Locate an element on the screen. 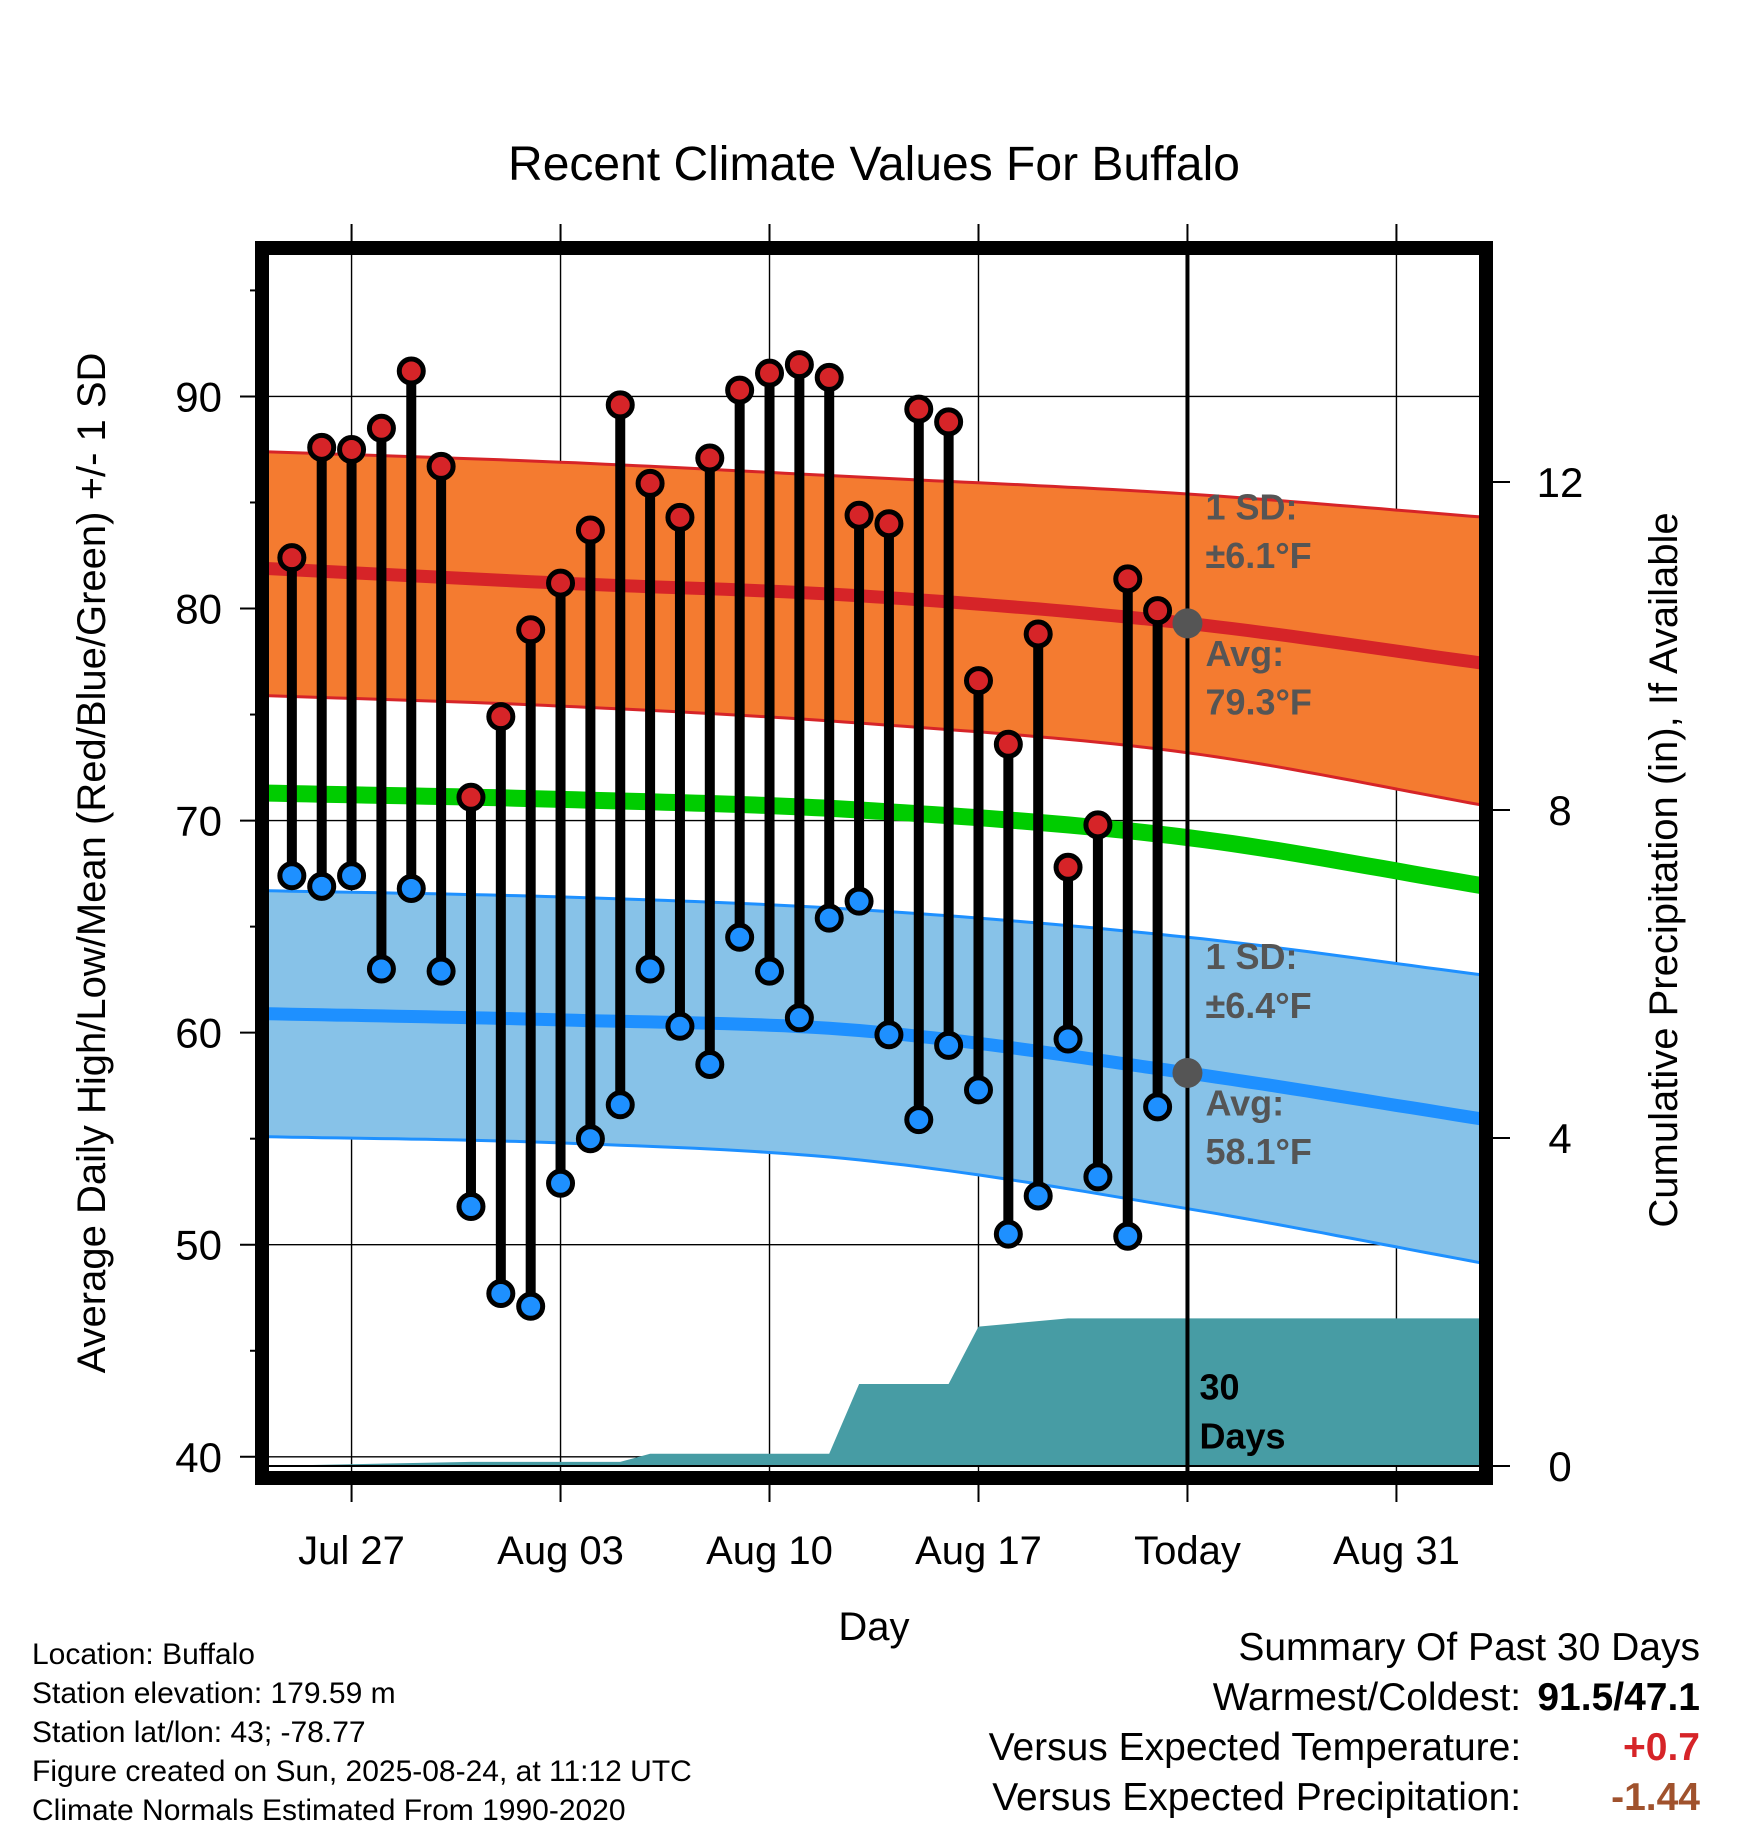  left-tick-label: 40 is located at coordinates (198, 1457).